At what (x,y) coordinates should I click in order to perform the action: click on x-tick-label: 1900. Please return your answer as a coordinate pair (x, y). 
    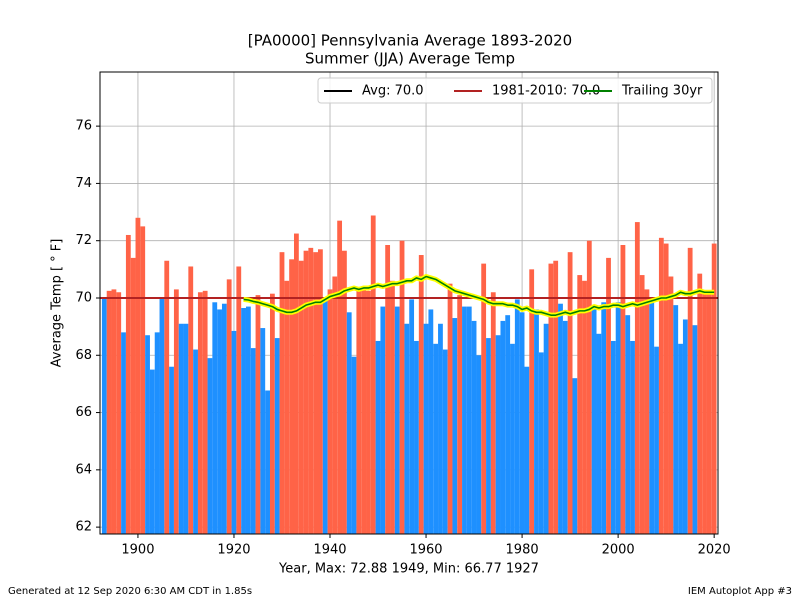
    Looking at the image, I should click on (137, 550).